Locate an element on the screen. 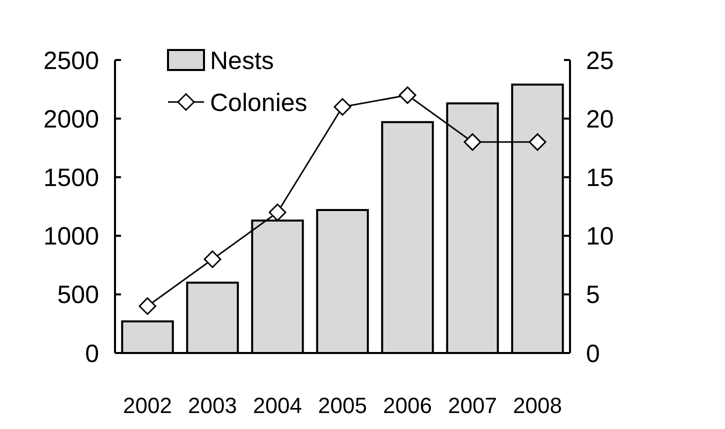  y-tick-label: 2000 is located at coordinates (71, 119).